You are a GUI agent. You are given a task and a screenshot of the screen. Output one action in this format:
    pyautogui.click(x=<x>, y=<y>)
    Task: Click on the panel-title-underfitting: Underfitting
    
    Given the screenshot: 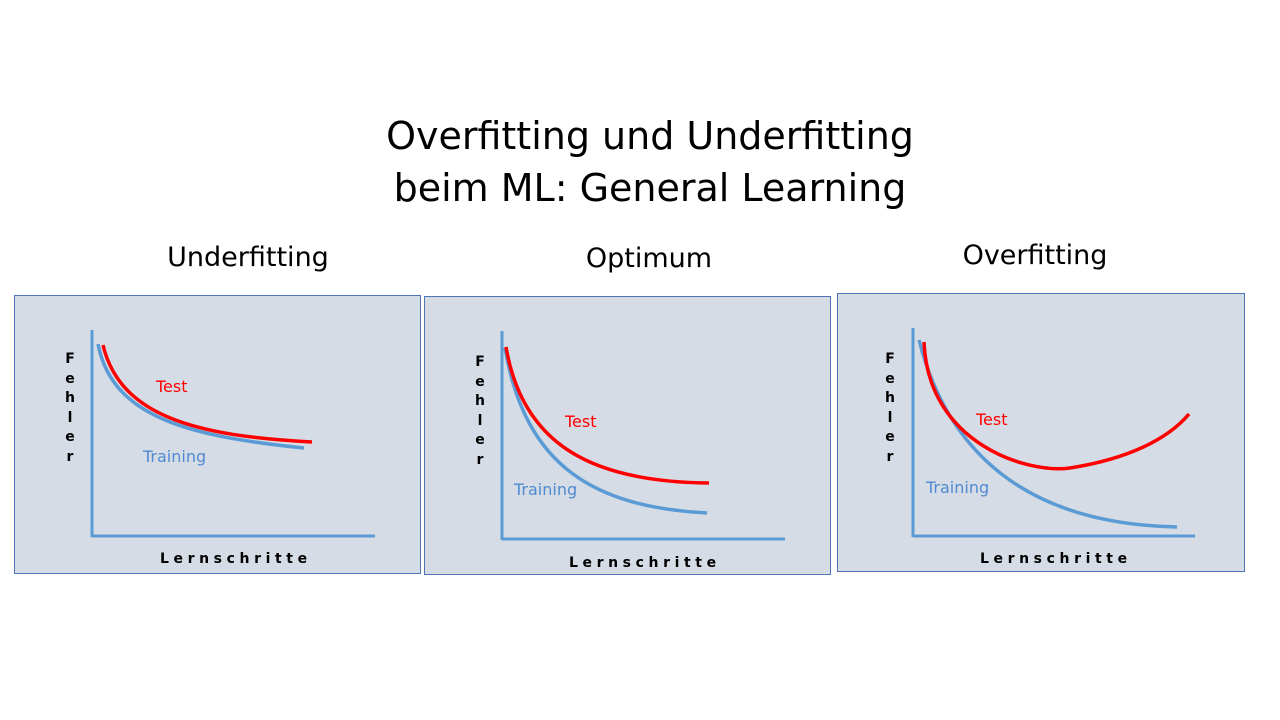 What is the action you would take?
    pyautogui.click(x=248, y=257)
    